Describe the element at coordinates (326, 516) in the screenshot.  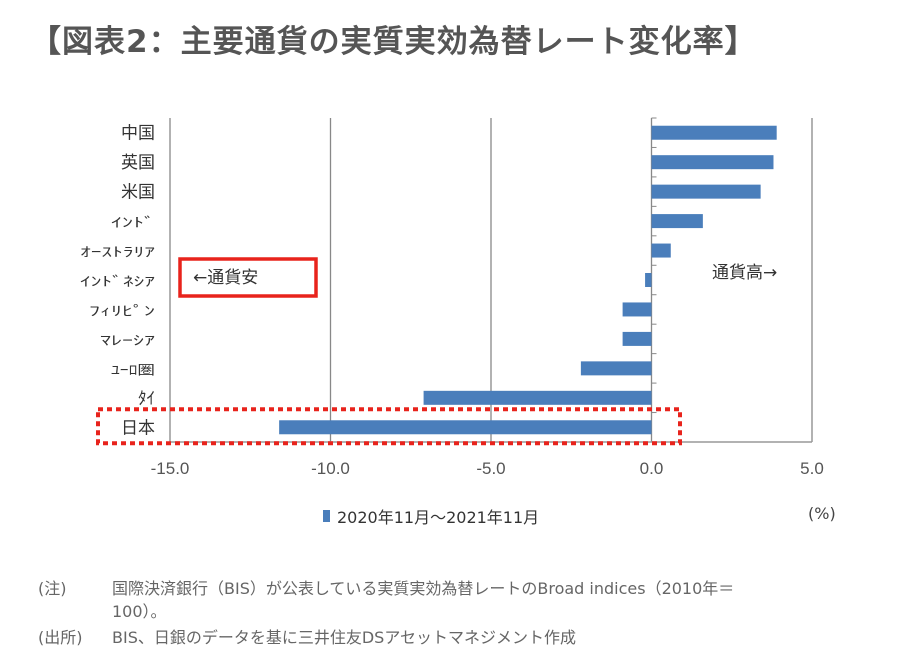
I see `legend-swatch` at that location.